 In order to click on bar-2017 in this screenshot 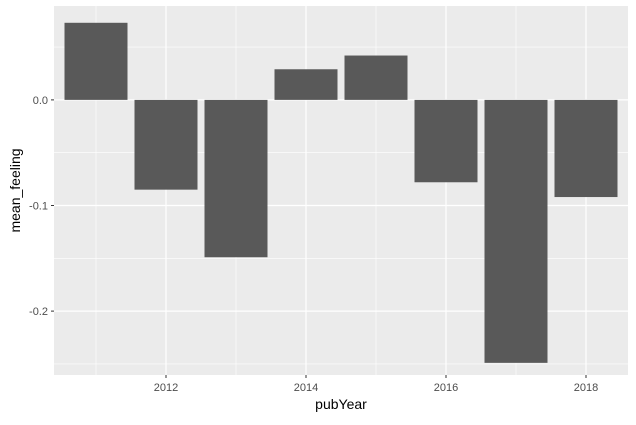, I will do `click(516, 231)`.